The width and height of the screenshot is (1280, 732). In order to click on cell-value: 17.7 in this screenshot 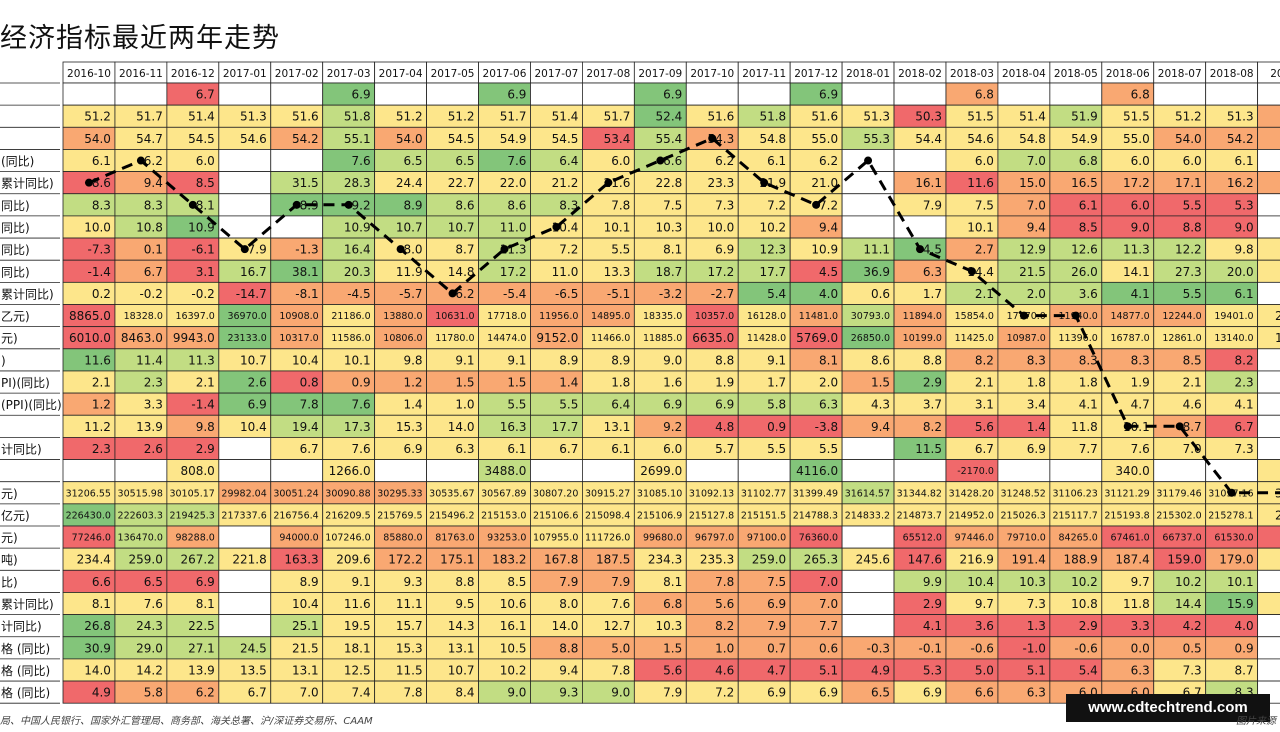, I will do `click(565, 427)`.